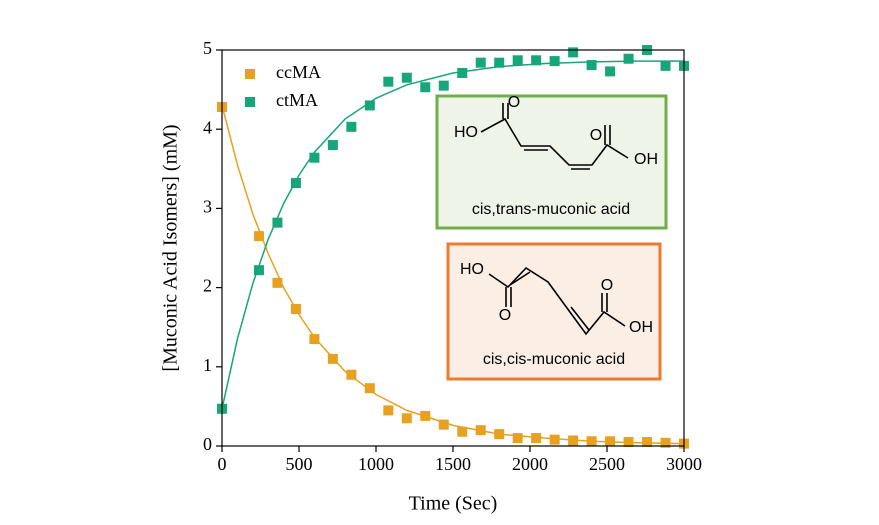  I want to click on y-tick-label: 4, so click(207, 127).